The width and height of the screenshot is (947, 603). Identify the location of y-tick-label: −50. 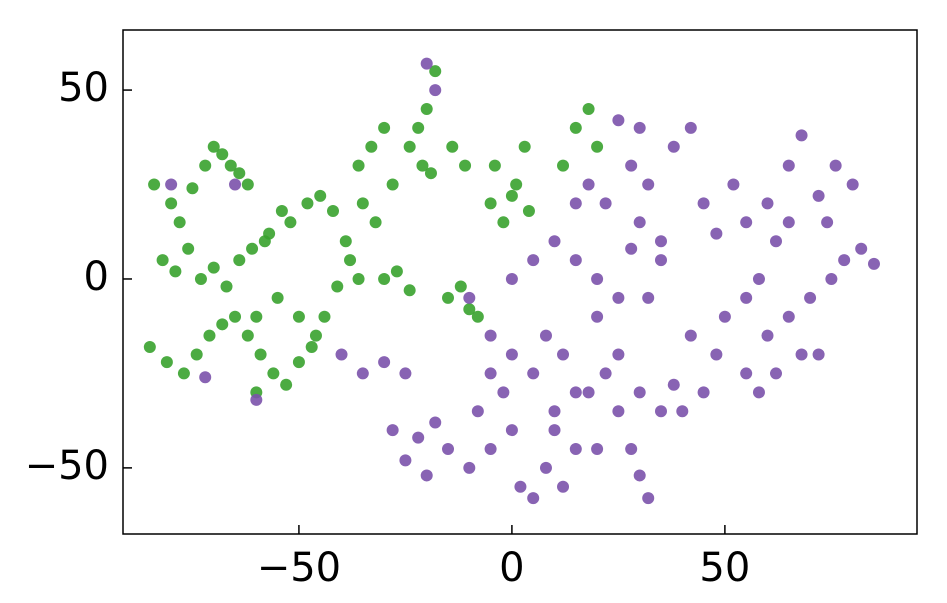
(67, 466).